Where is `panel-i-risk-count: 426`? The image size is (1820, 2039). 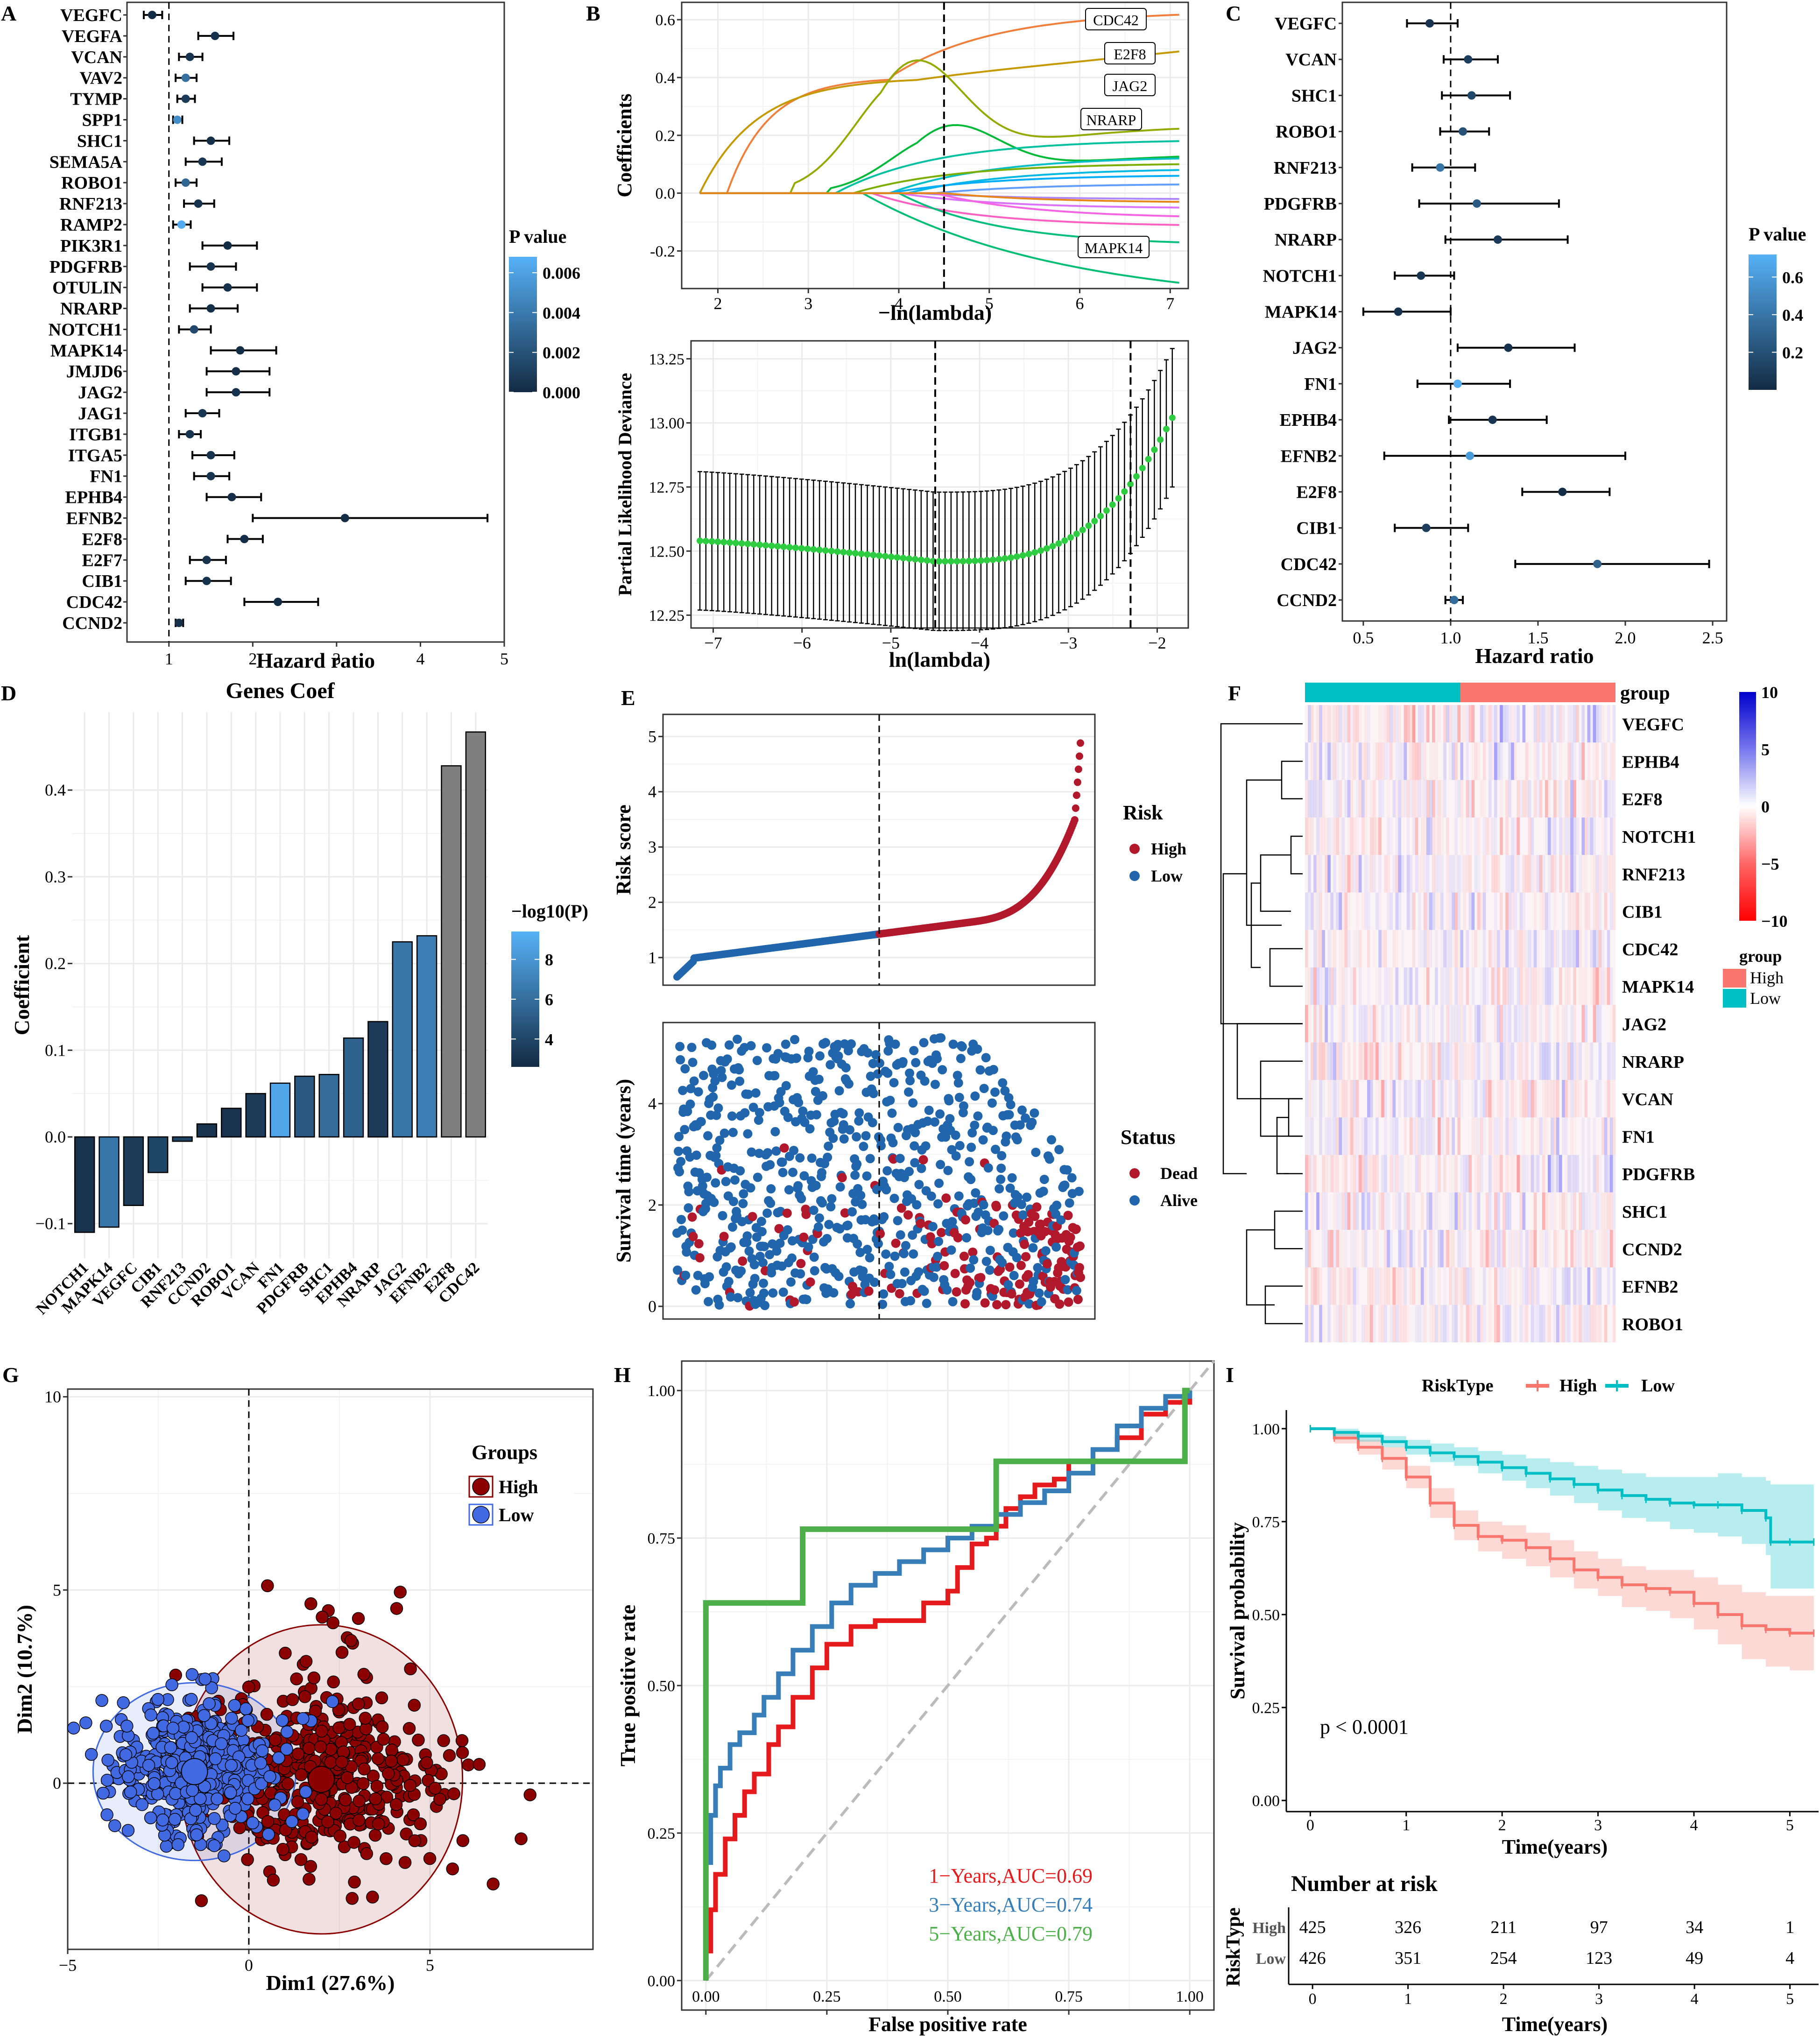 panel-i-risk-count: 426 is located at coordinates (1312, 1958).